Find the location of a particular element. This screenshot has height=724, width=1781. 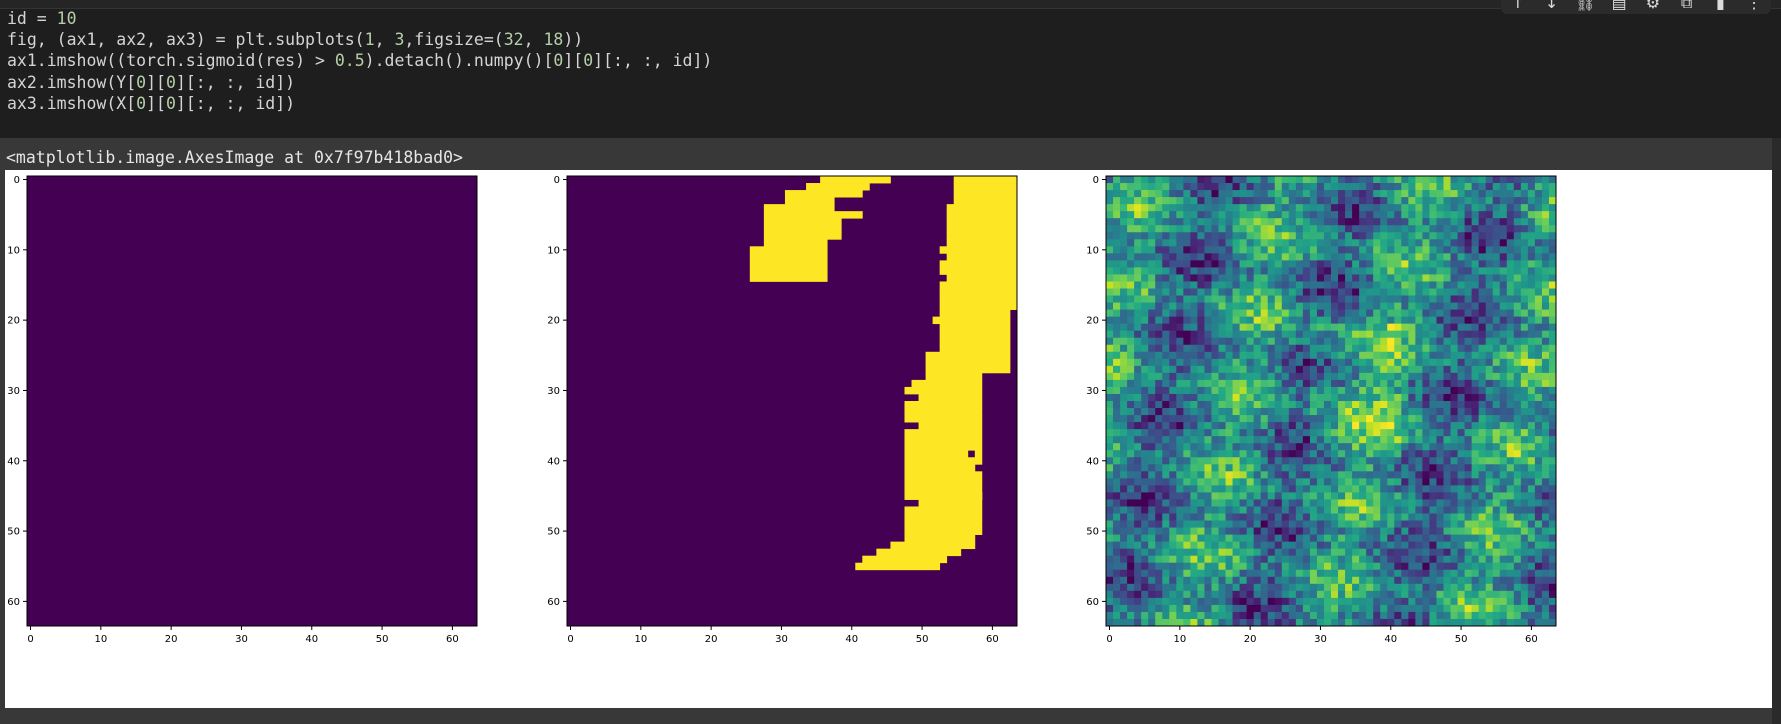

move-down-icon: ↓ is located at coordinates (1552, 7).